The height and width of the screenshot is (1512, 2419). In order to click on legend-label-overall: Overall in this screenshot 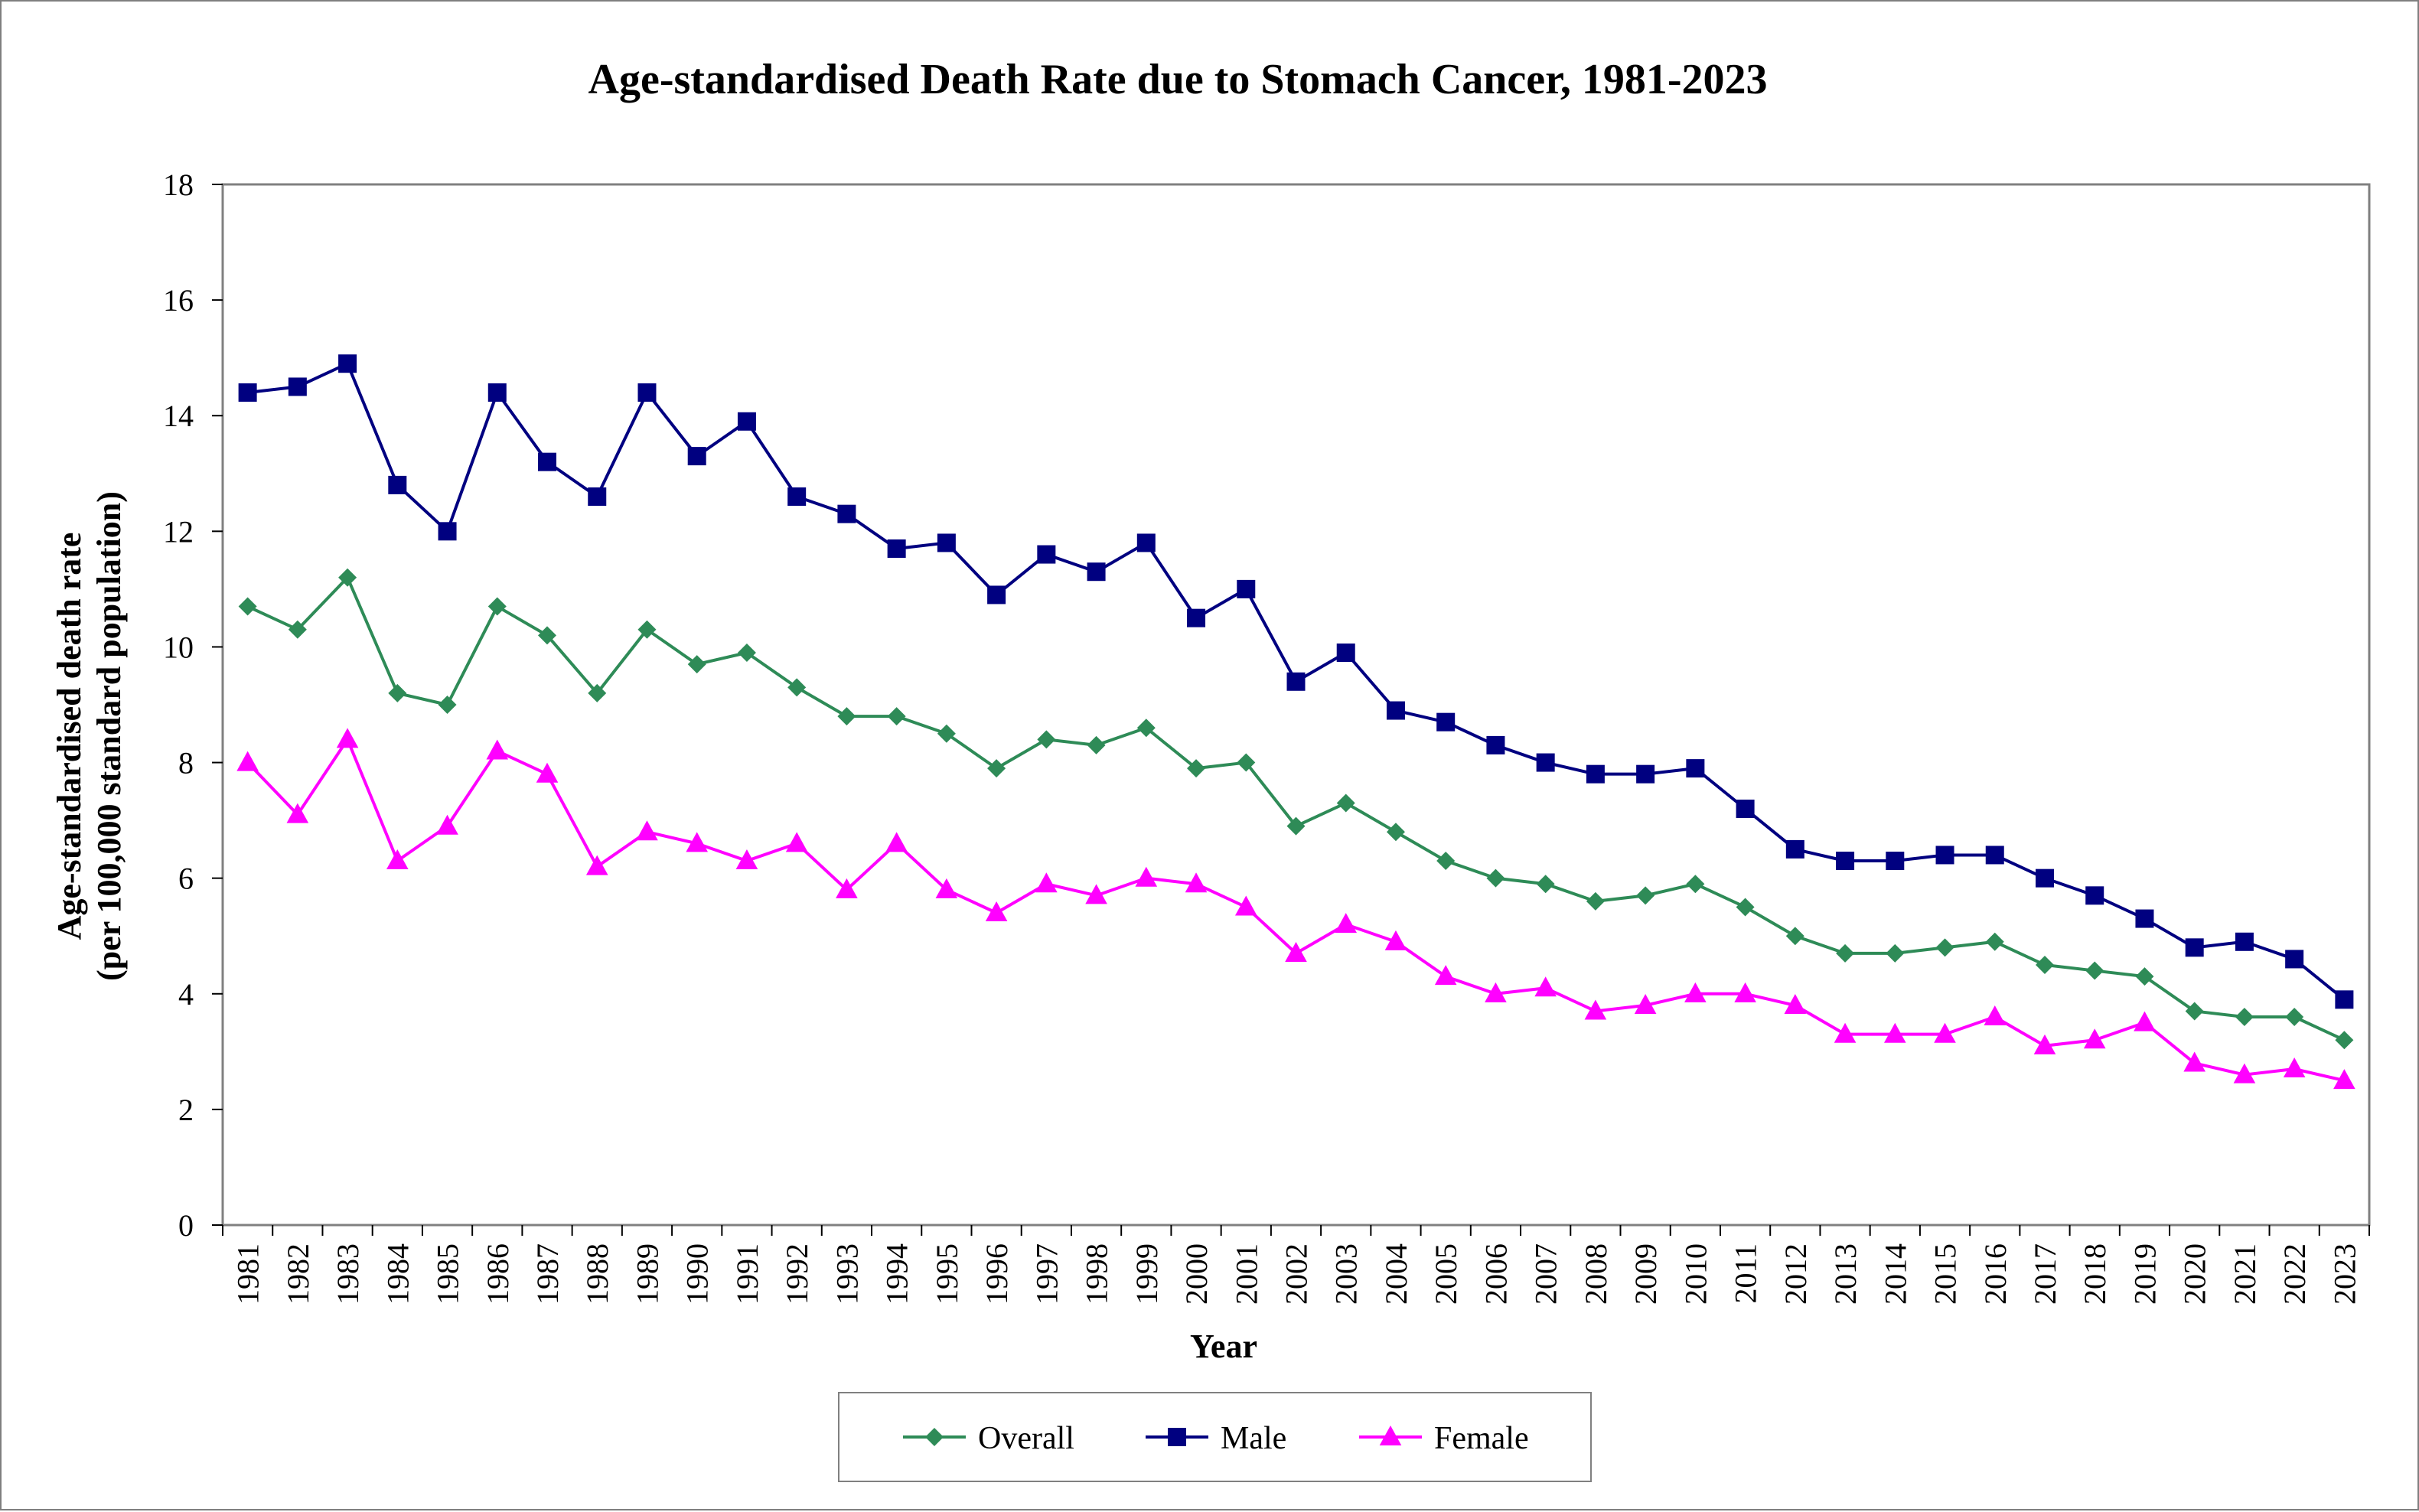, I will do `click(1026, 1438)`.